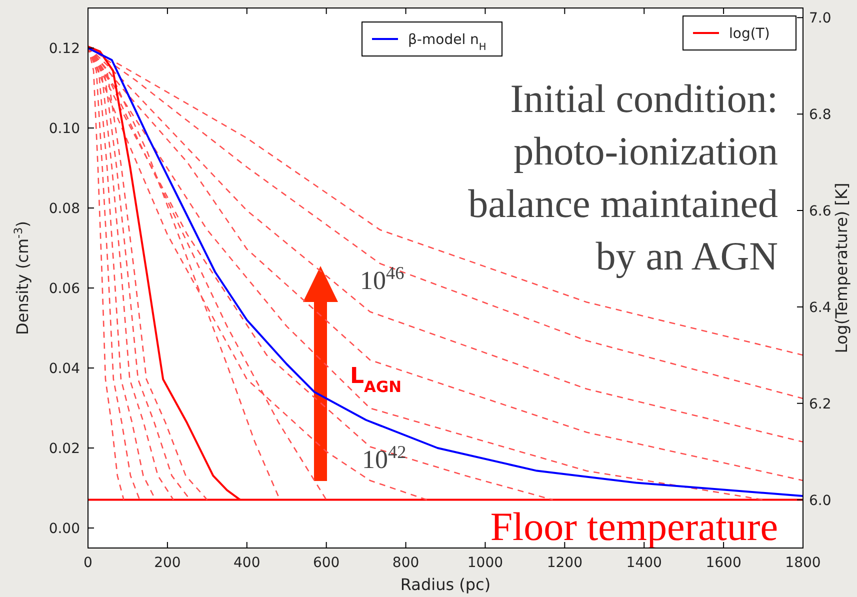 The height and width of the screenshot is (597, 857). I want to click on x-tick-label: 800, so click(406, 563).